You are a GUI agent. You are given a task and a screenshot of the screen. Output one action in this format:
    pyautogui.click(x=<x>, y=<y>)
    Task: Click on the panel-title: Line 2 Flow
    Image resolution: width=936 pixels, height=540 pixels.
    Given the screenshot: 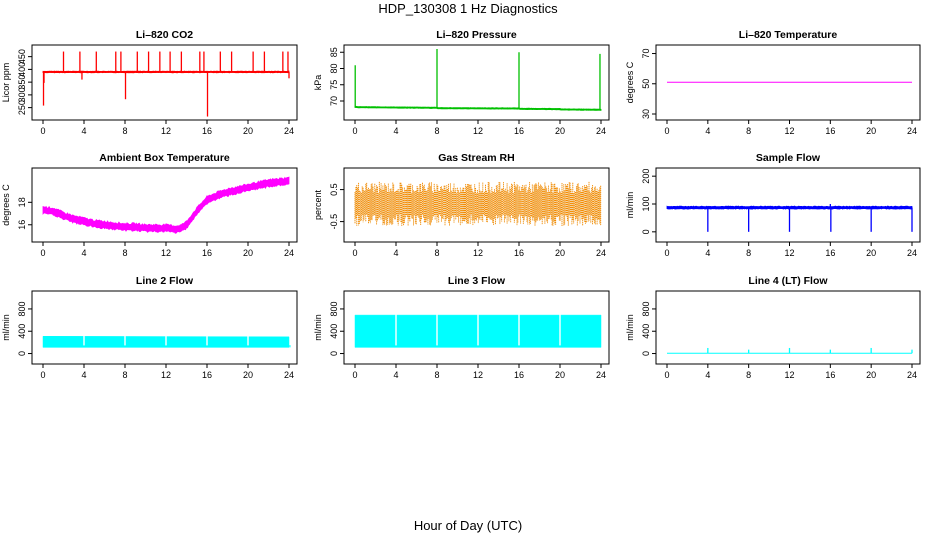 What is the action you would take?
    pyautogui.click(x=165, y=281)
    